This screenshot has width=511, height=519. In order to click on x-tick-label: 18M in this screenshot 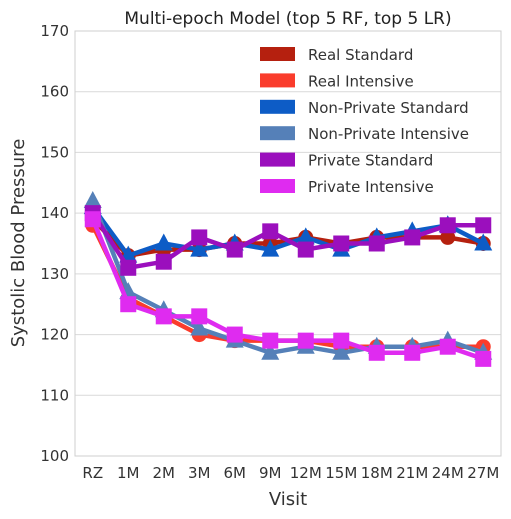, I will do `click(377, 473)`.